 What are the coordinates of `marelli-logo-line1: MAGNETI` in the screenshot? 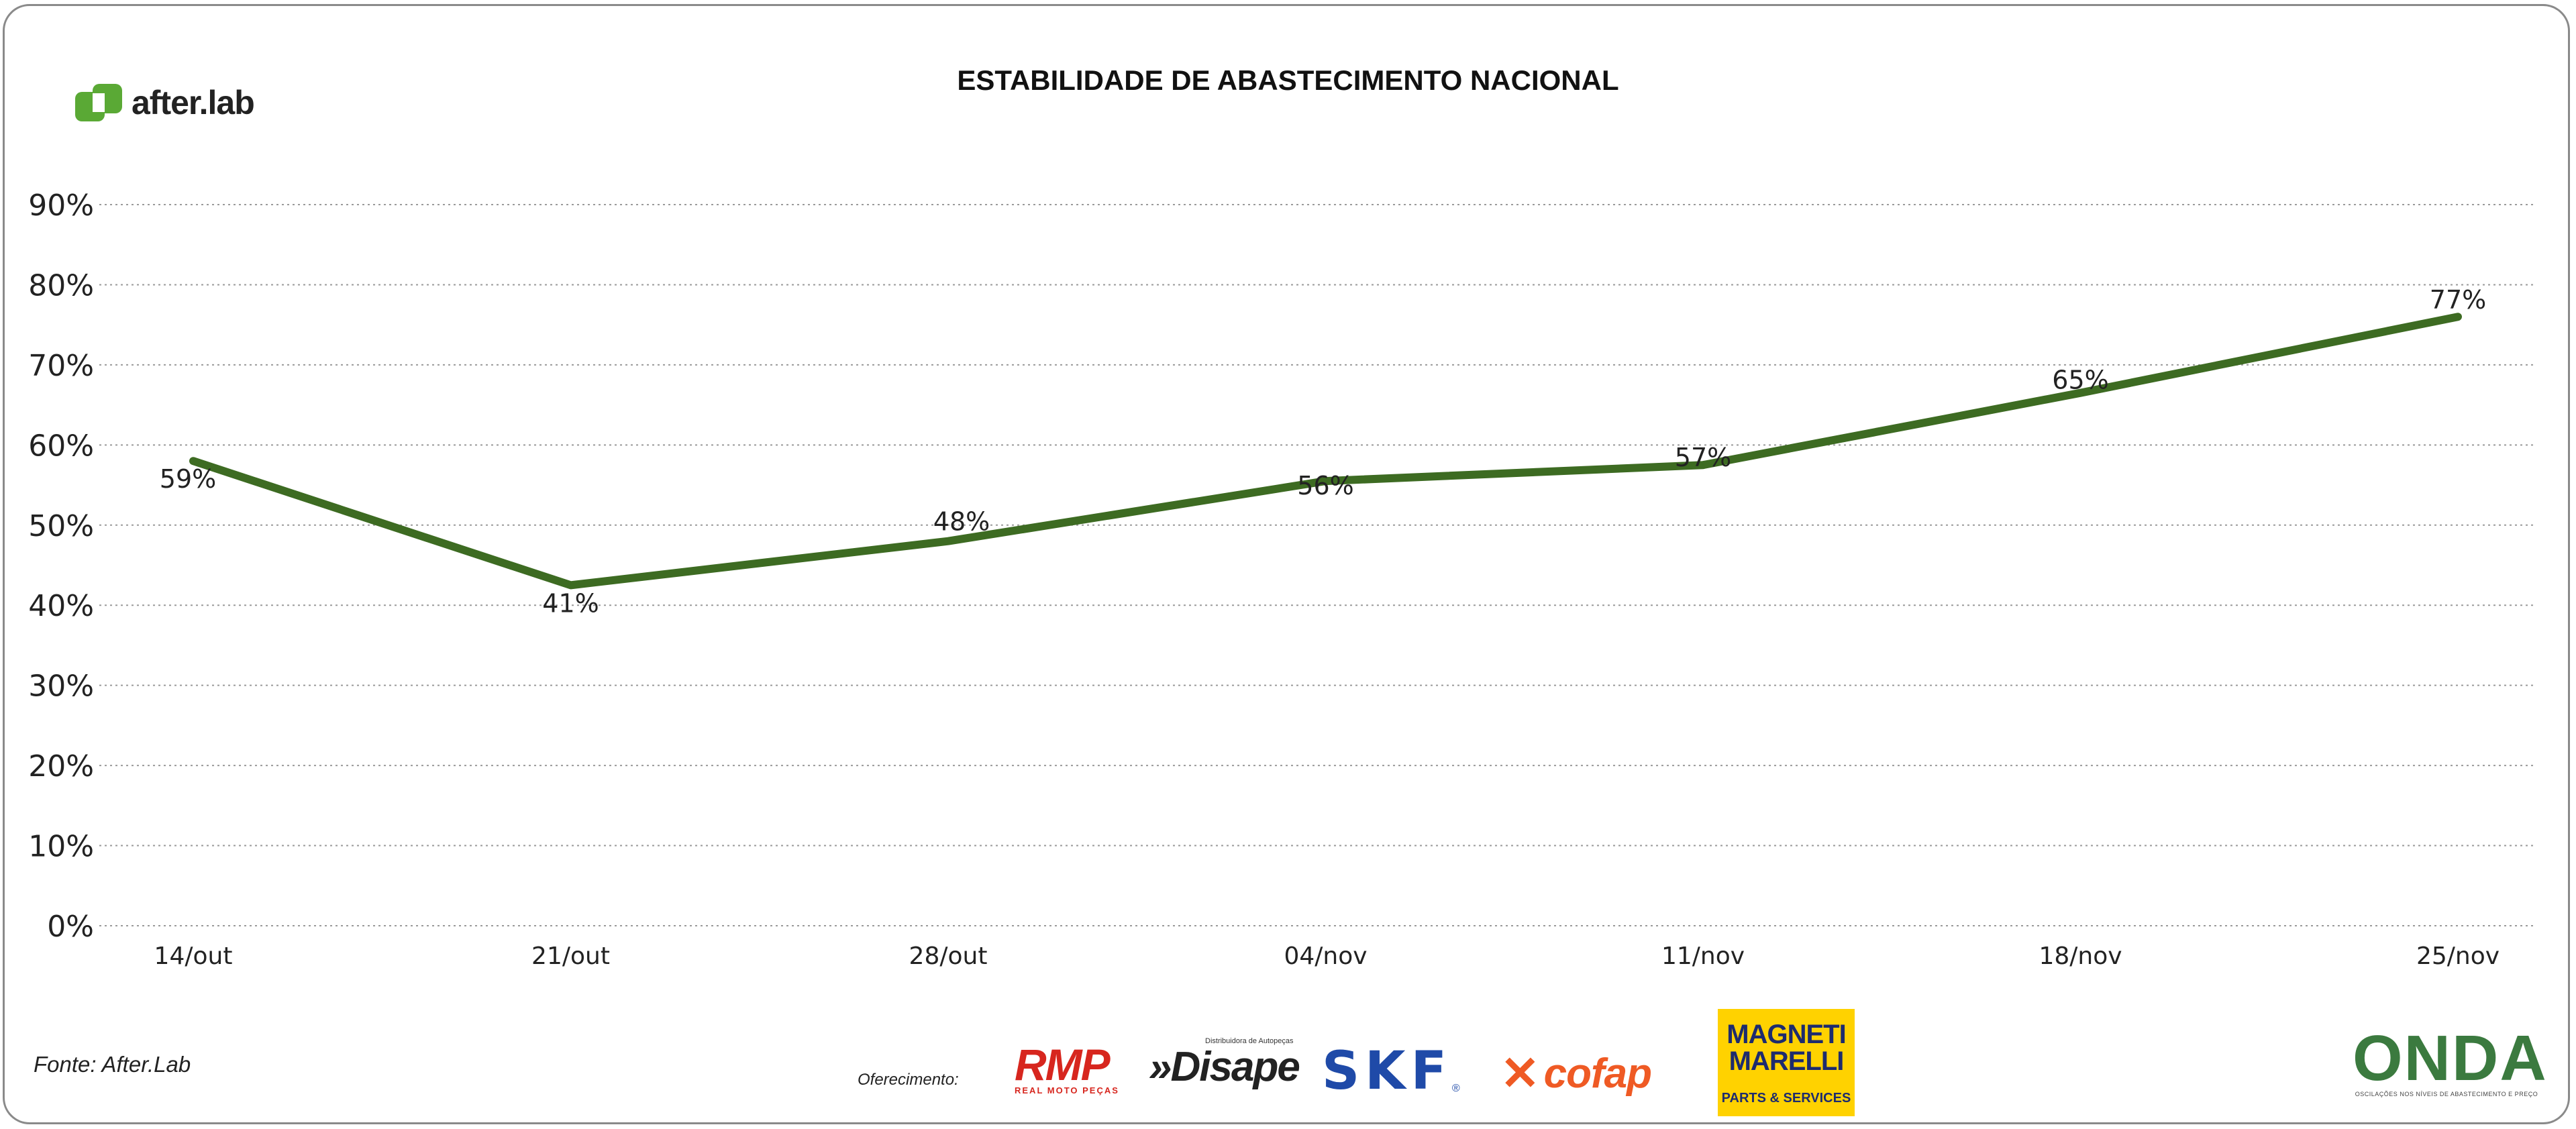 It's located at (1786, 1034).